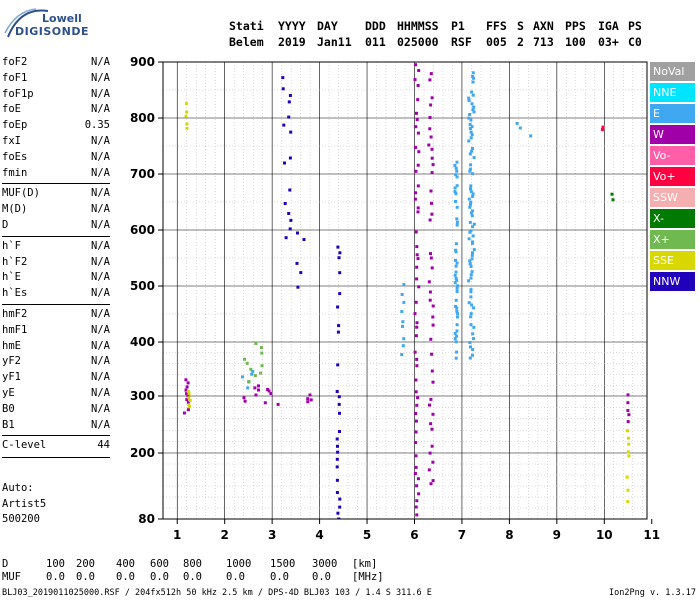 The height and width of the screenshot is (600, 700). Describe the element at coordinates (608, 26) in the screenshot. I see `header-row1-cell-10: IGA` at that location.